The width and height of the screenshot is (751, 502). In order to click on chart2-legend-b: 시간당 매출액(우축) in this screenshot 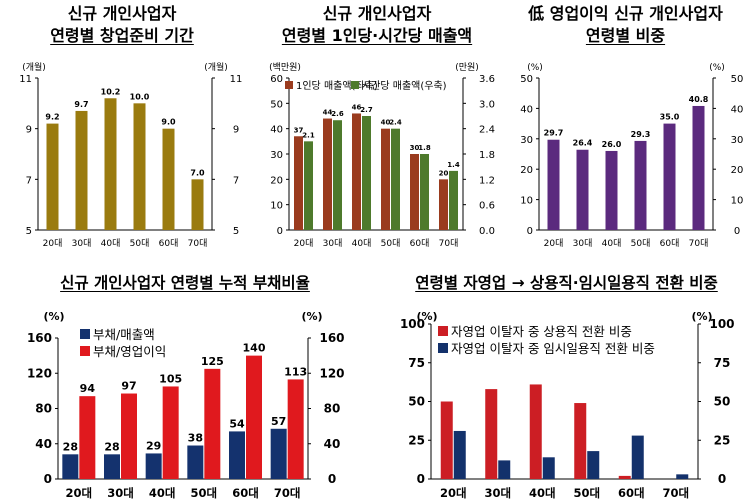, I will do `click(399, 87)`.